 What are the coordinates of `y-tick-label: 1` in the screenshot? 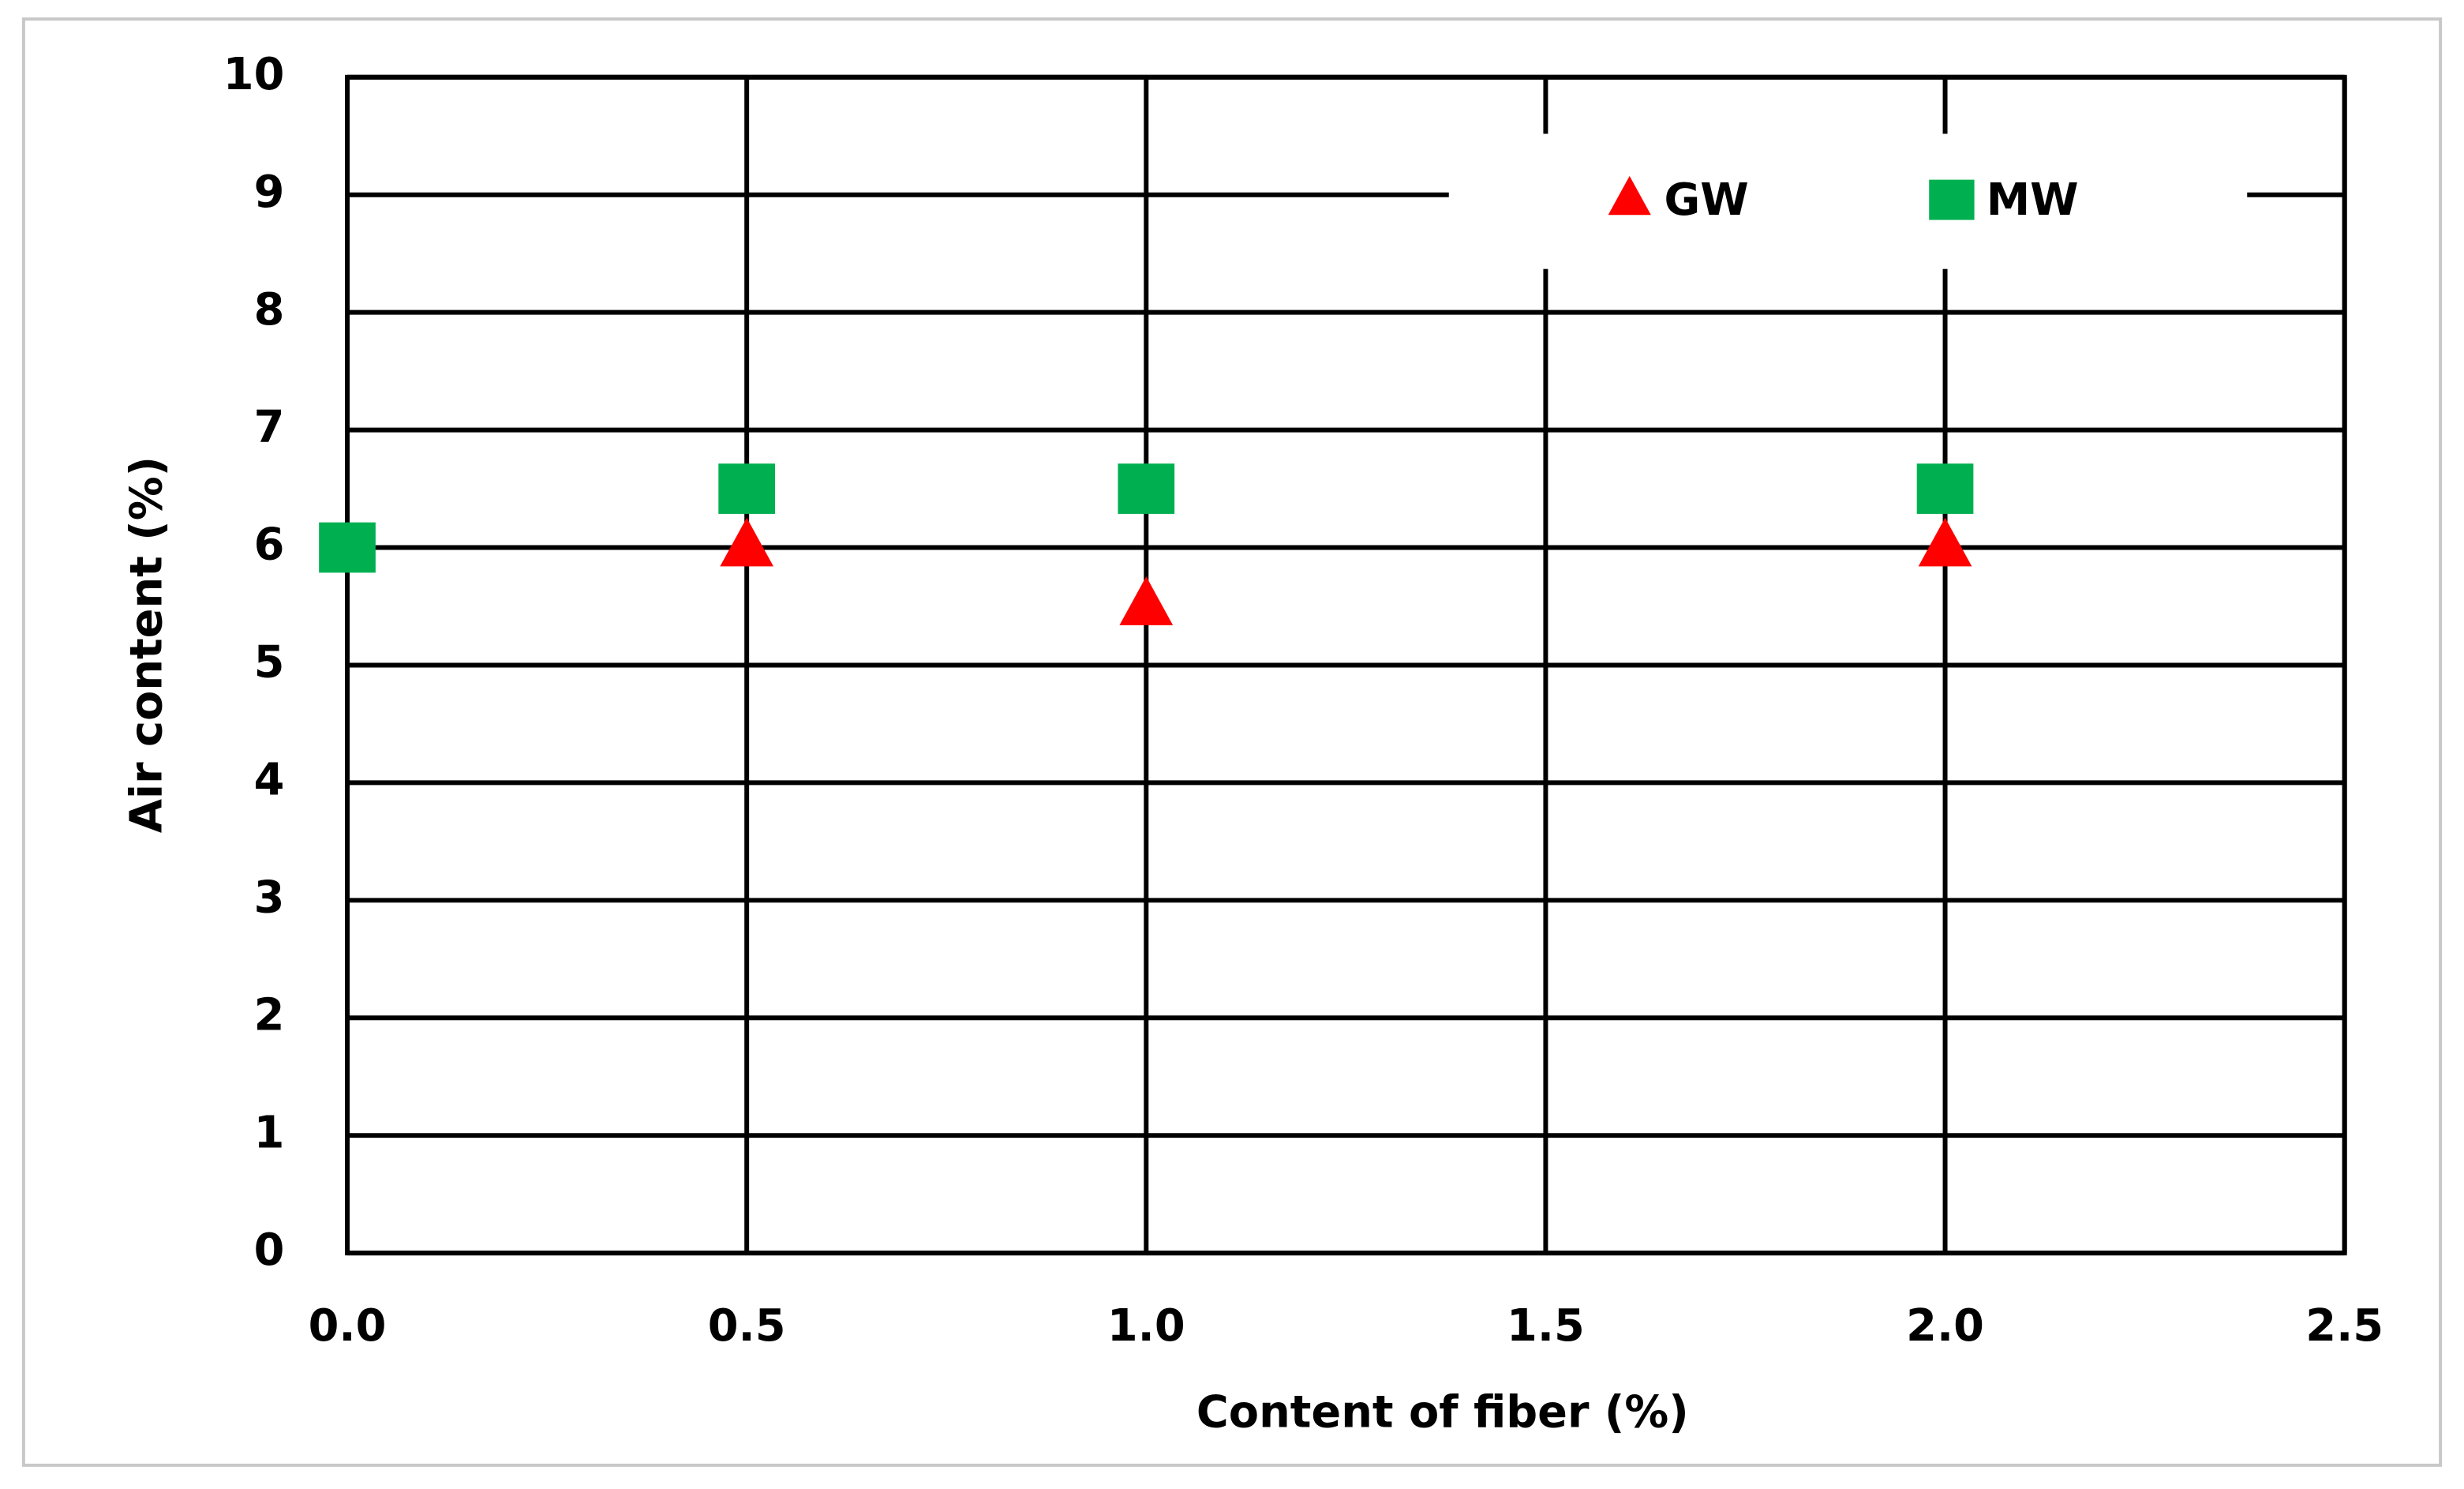 It's located at (269, 1132).